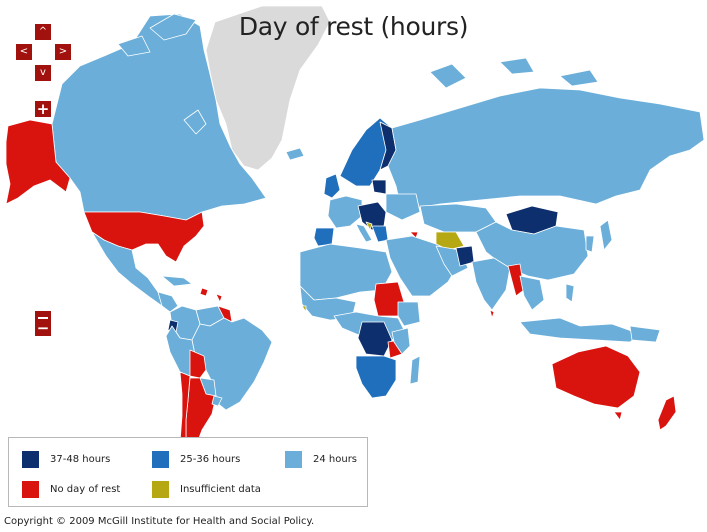  What do you see at coordinates (220, 489) in the screenshot?
I see `legend-label: Insufficient data` at bounding box center [220, 489].